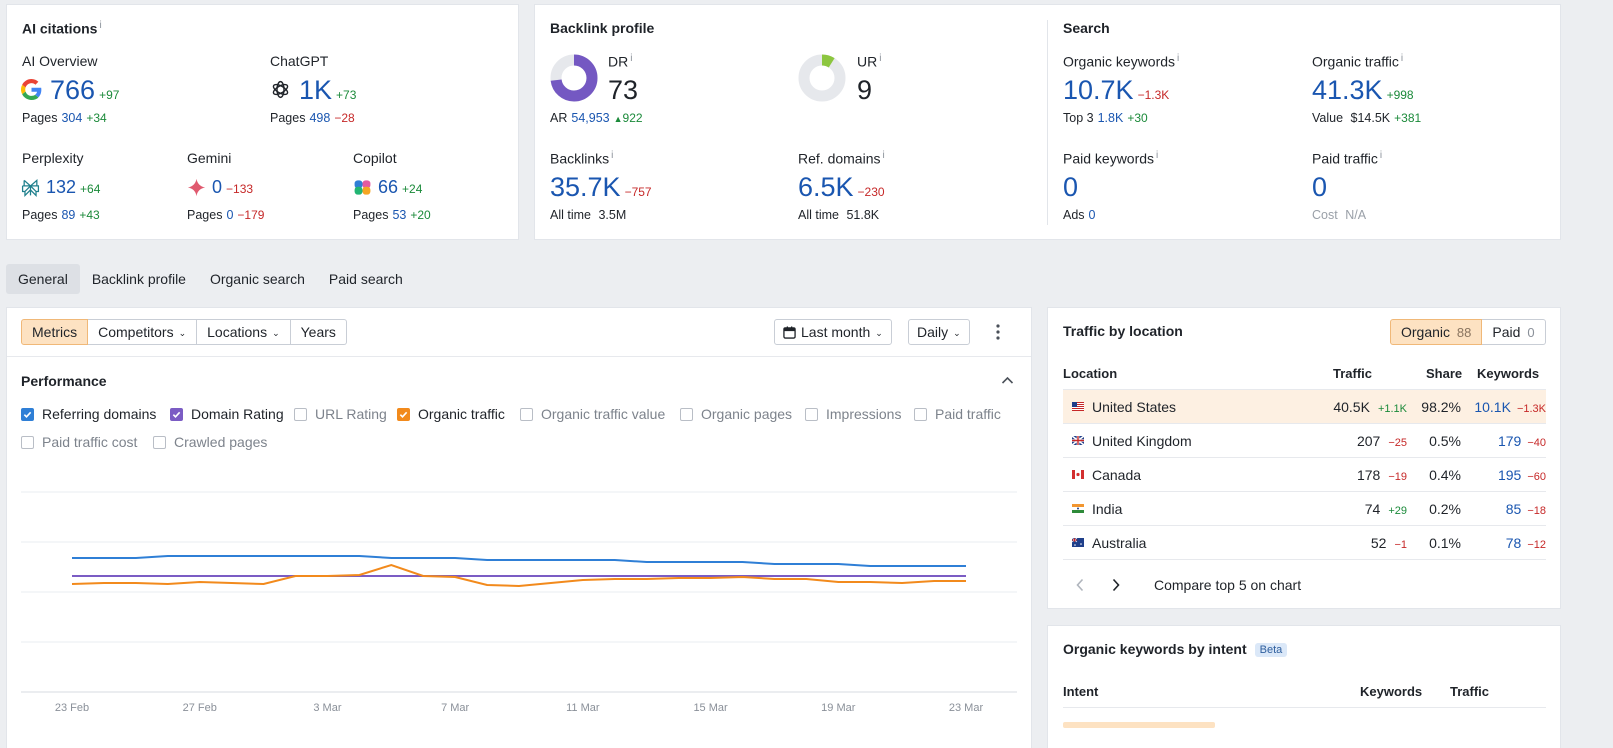 The width and height of the screenshot is (1613, 748). I want to click on chevron-right-icon, so click(1116, 585).